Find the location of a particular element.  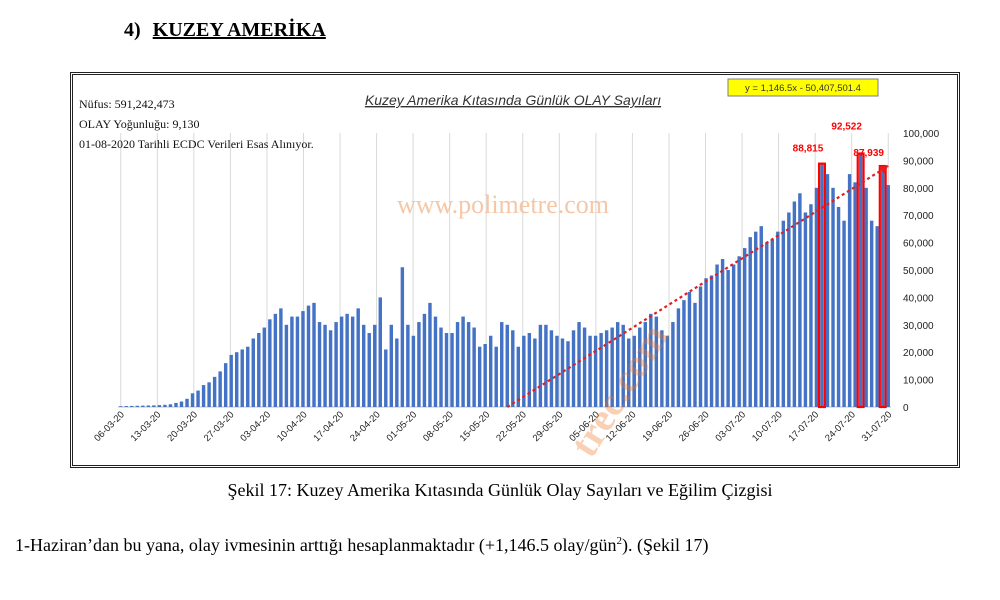

paragraph-text-after: ). (Şekil 17) is located at coordinates (665, 545).